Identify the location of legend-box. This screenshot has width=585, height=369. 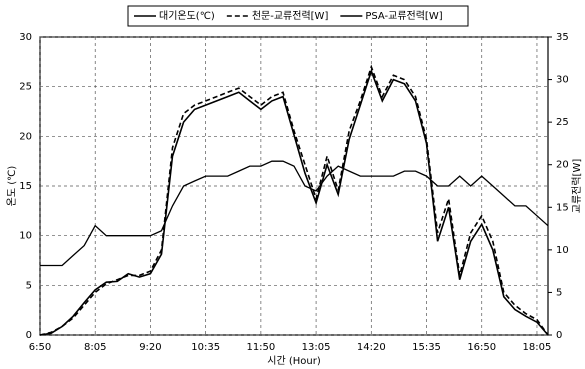
(298, 16).